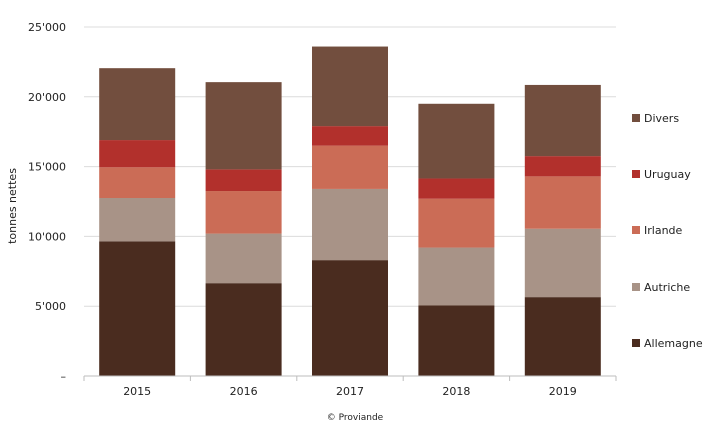 The image size is (710, 443). What do you see at coordinates (47, 167) in the screenshot?
I see `y-tick-label: 15'000` at bounding box center [47, 167].